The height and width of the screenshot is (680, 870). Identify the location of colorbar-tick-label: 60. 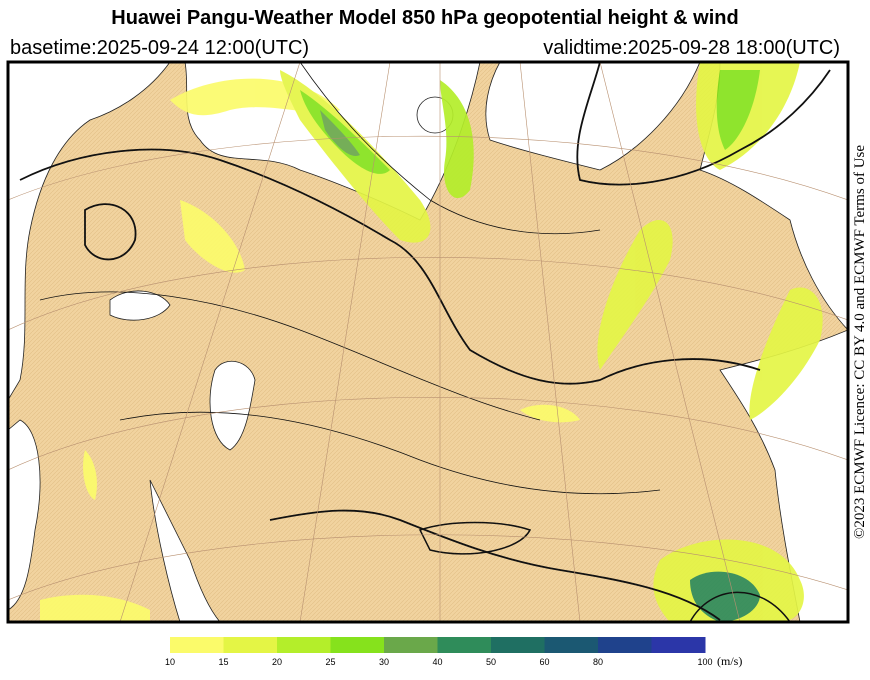
(544, 662).